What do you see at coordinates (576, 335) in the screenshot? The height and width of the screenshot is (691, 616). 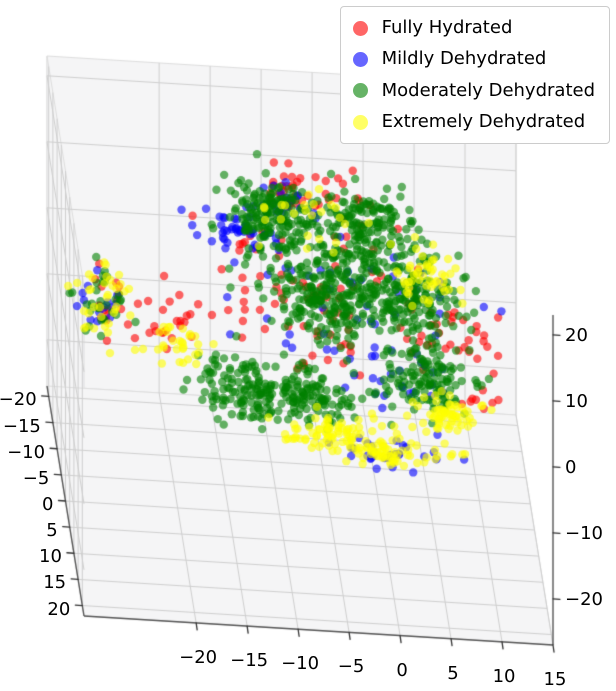 I see `z-tick-label: 20` at bounding box center [576, 335].